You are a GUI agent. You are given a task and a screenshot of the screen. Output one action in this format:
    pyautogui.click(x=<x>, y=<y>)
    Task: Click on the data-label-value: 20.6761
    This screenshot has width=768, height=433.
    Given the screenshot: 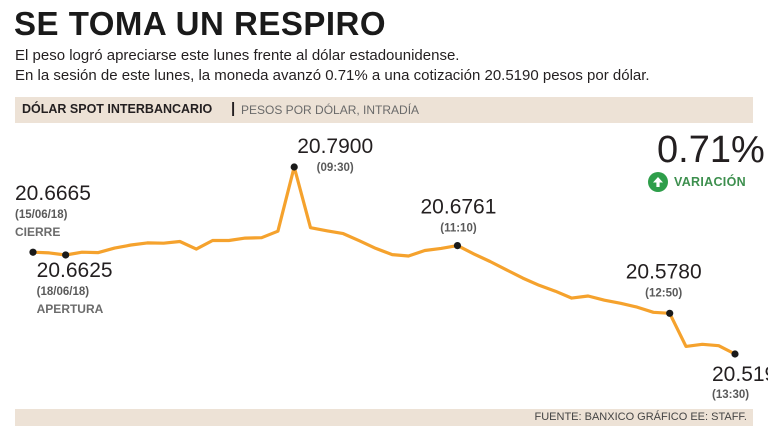 What is the action you would take?
    pyautogui.click(x=459, y=207)
    